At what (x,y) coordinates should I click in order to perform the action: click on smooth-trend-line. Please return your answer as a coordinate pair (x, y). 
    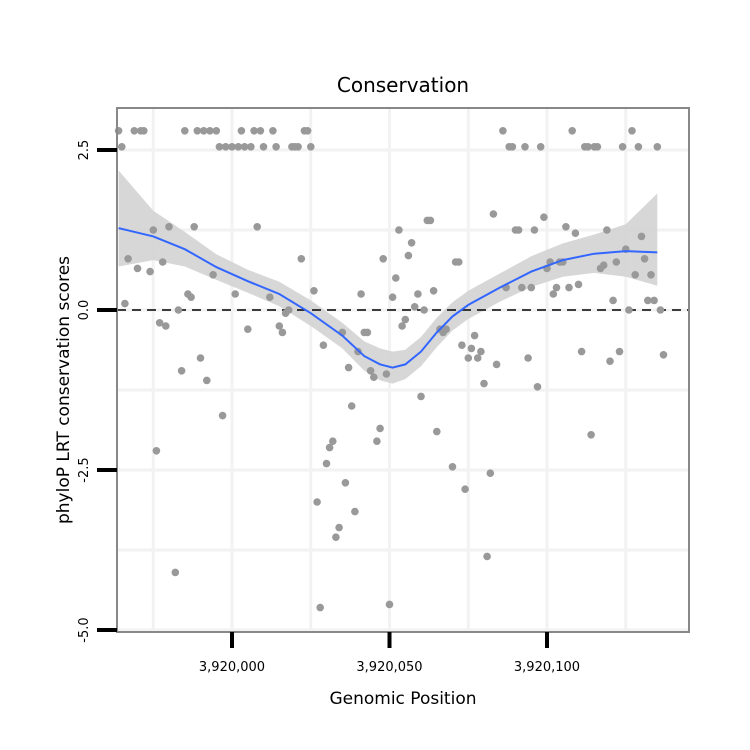
    Looking at the image, I should click on (388, 298).